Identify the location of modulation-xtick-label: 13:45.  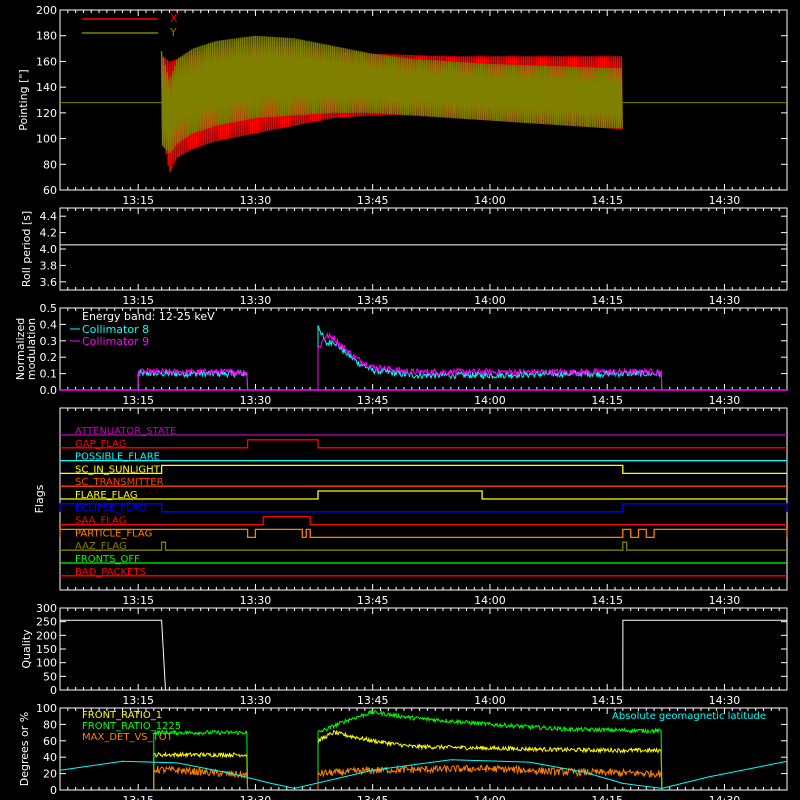
(373, 400).